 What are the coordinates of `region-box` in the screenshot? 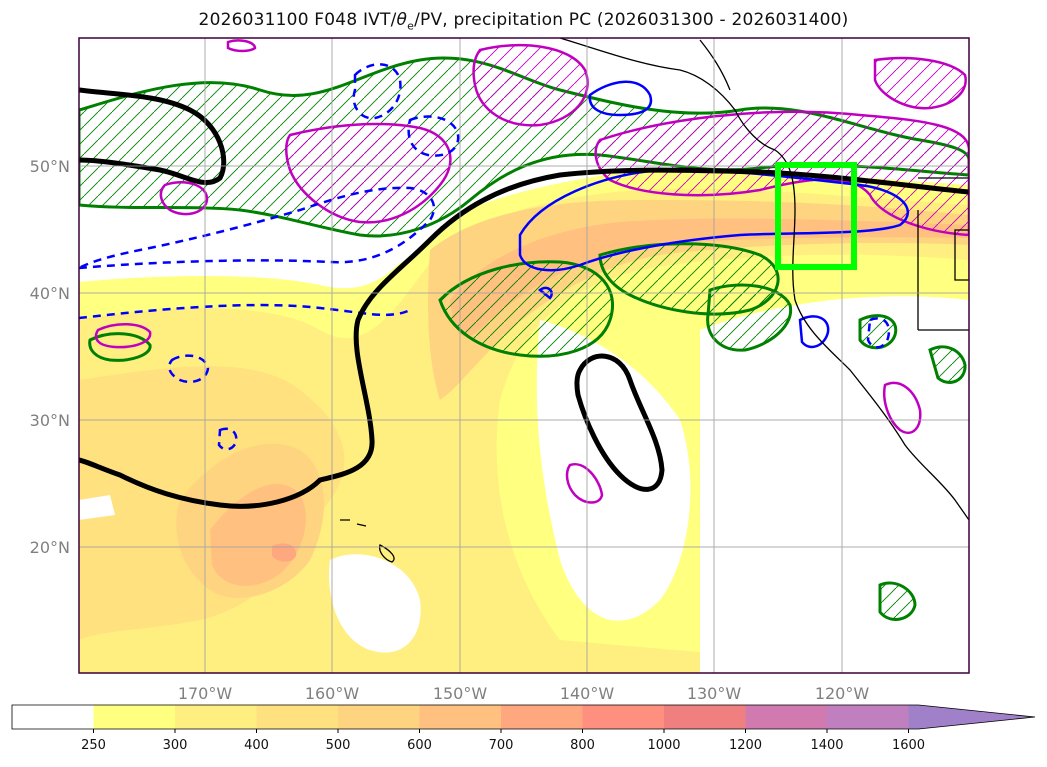 It's located at (816, 216).